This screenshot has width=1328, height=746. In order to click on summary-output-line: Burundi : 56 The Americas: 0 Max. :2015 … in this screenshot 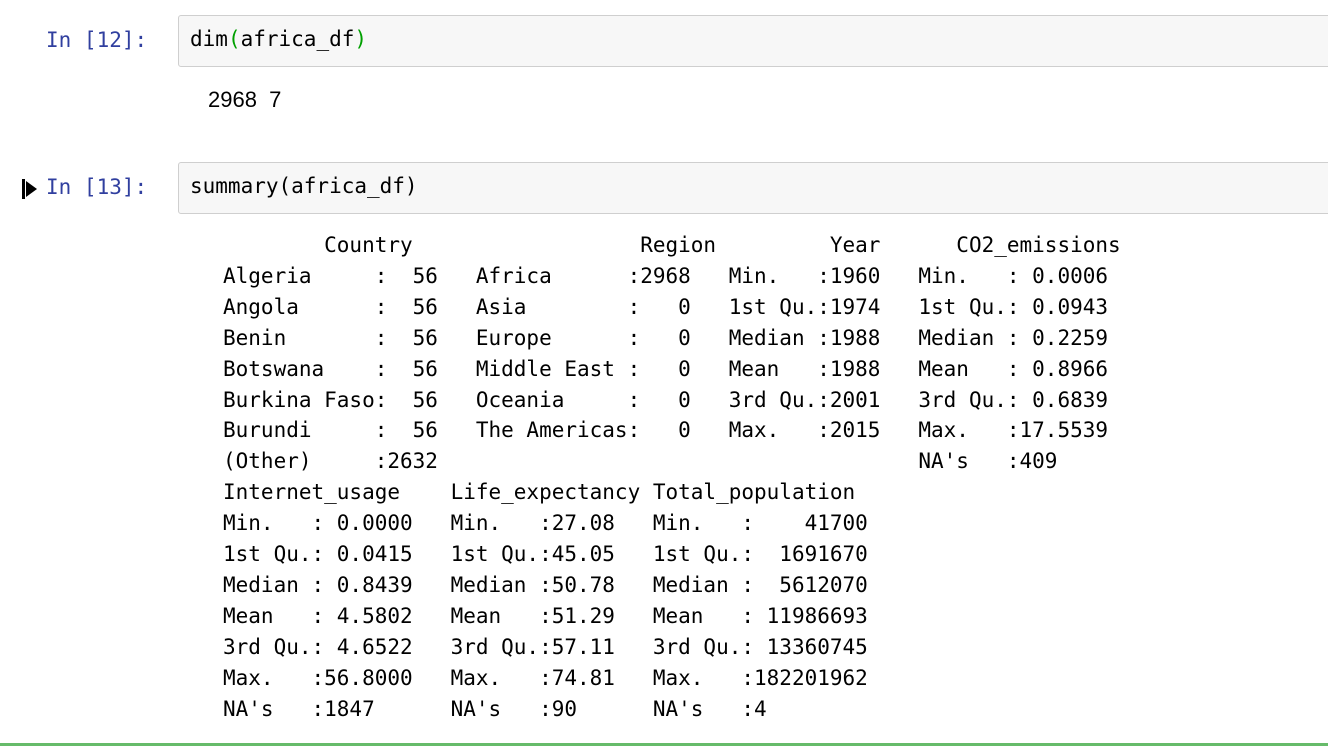, I will do `click(666, 430)`.